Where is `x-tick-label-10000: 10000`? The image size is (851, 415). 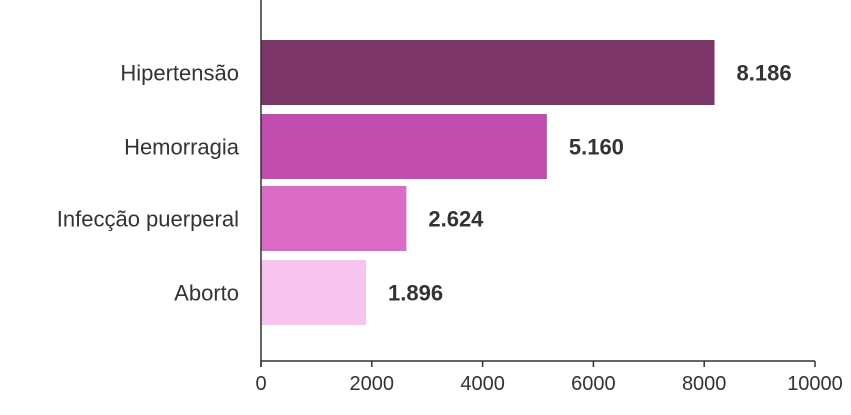 x-tick-label-10000: 10000 is located at coordinates (815, 384).